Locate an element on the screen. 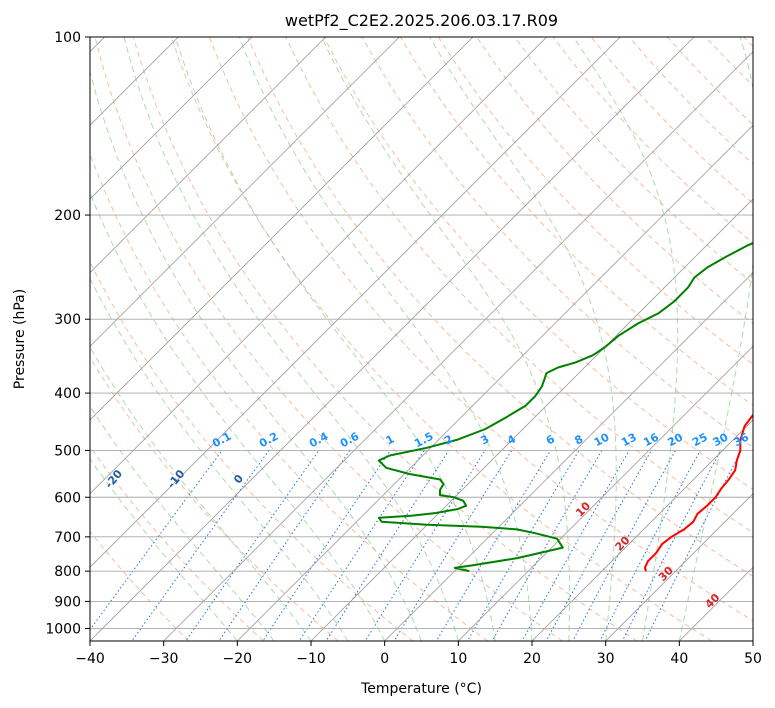  x-tick-label: 30 is located at coordinates (606, 659).